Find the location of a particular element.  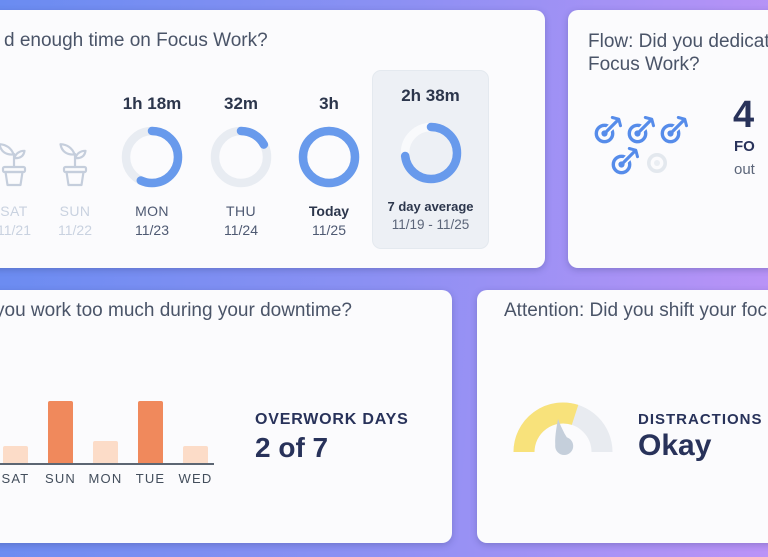

focus-day-value: 32m is located at coordinates (241, 103).